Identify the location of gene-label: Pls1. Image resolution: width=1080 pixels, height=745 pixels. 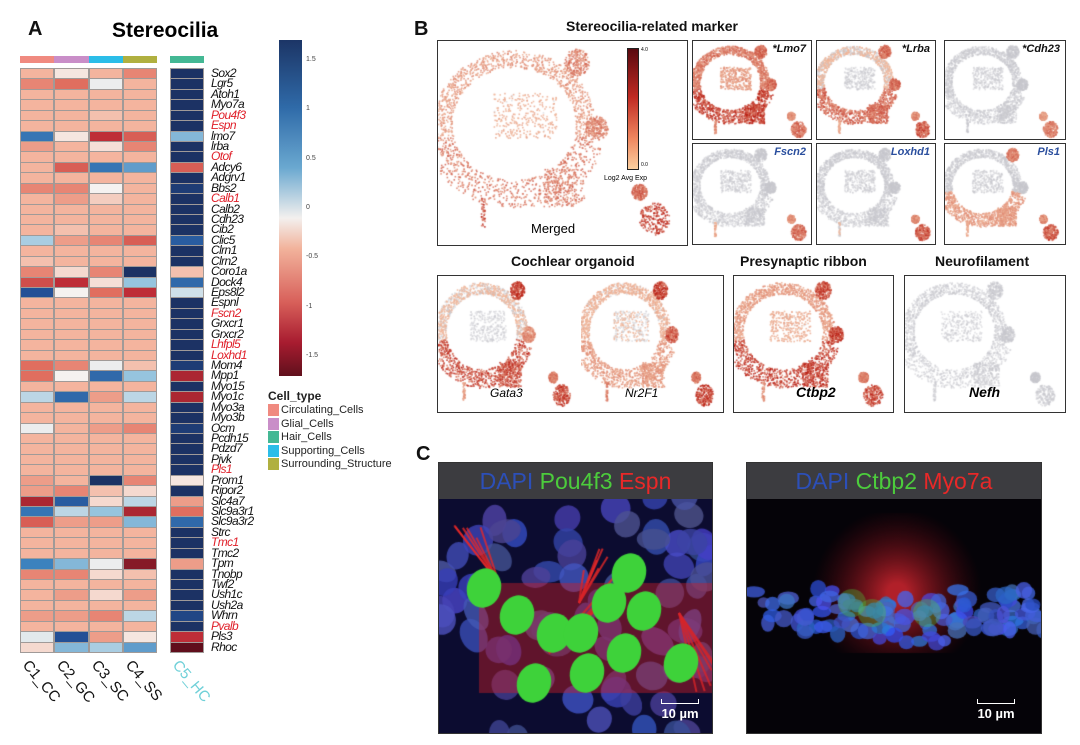
(222, 469).